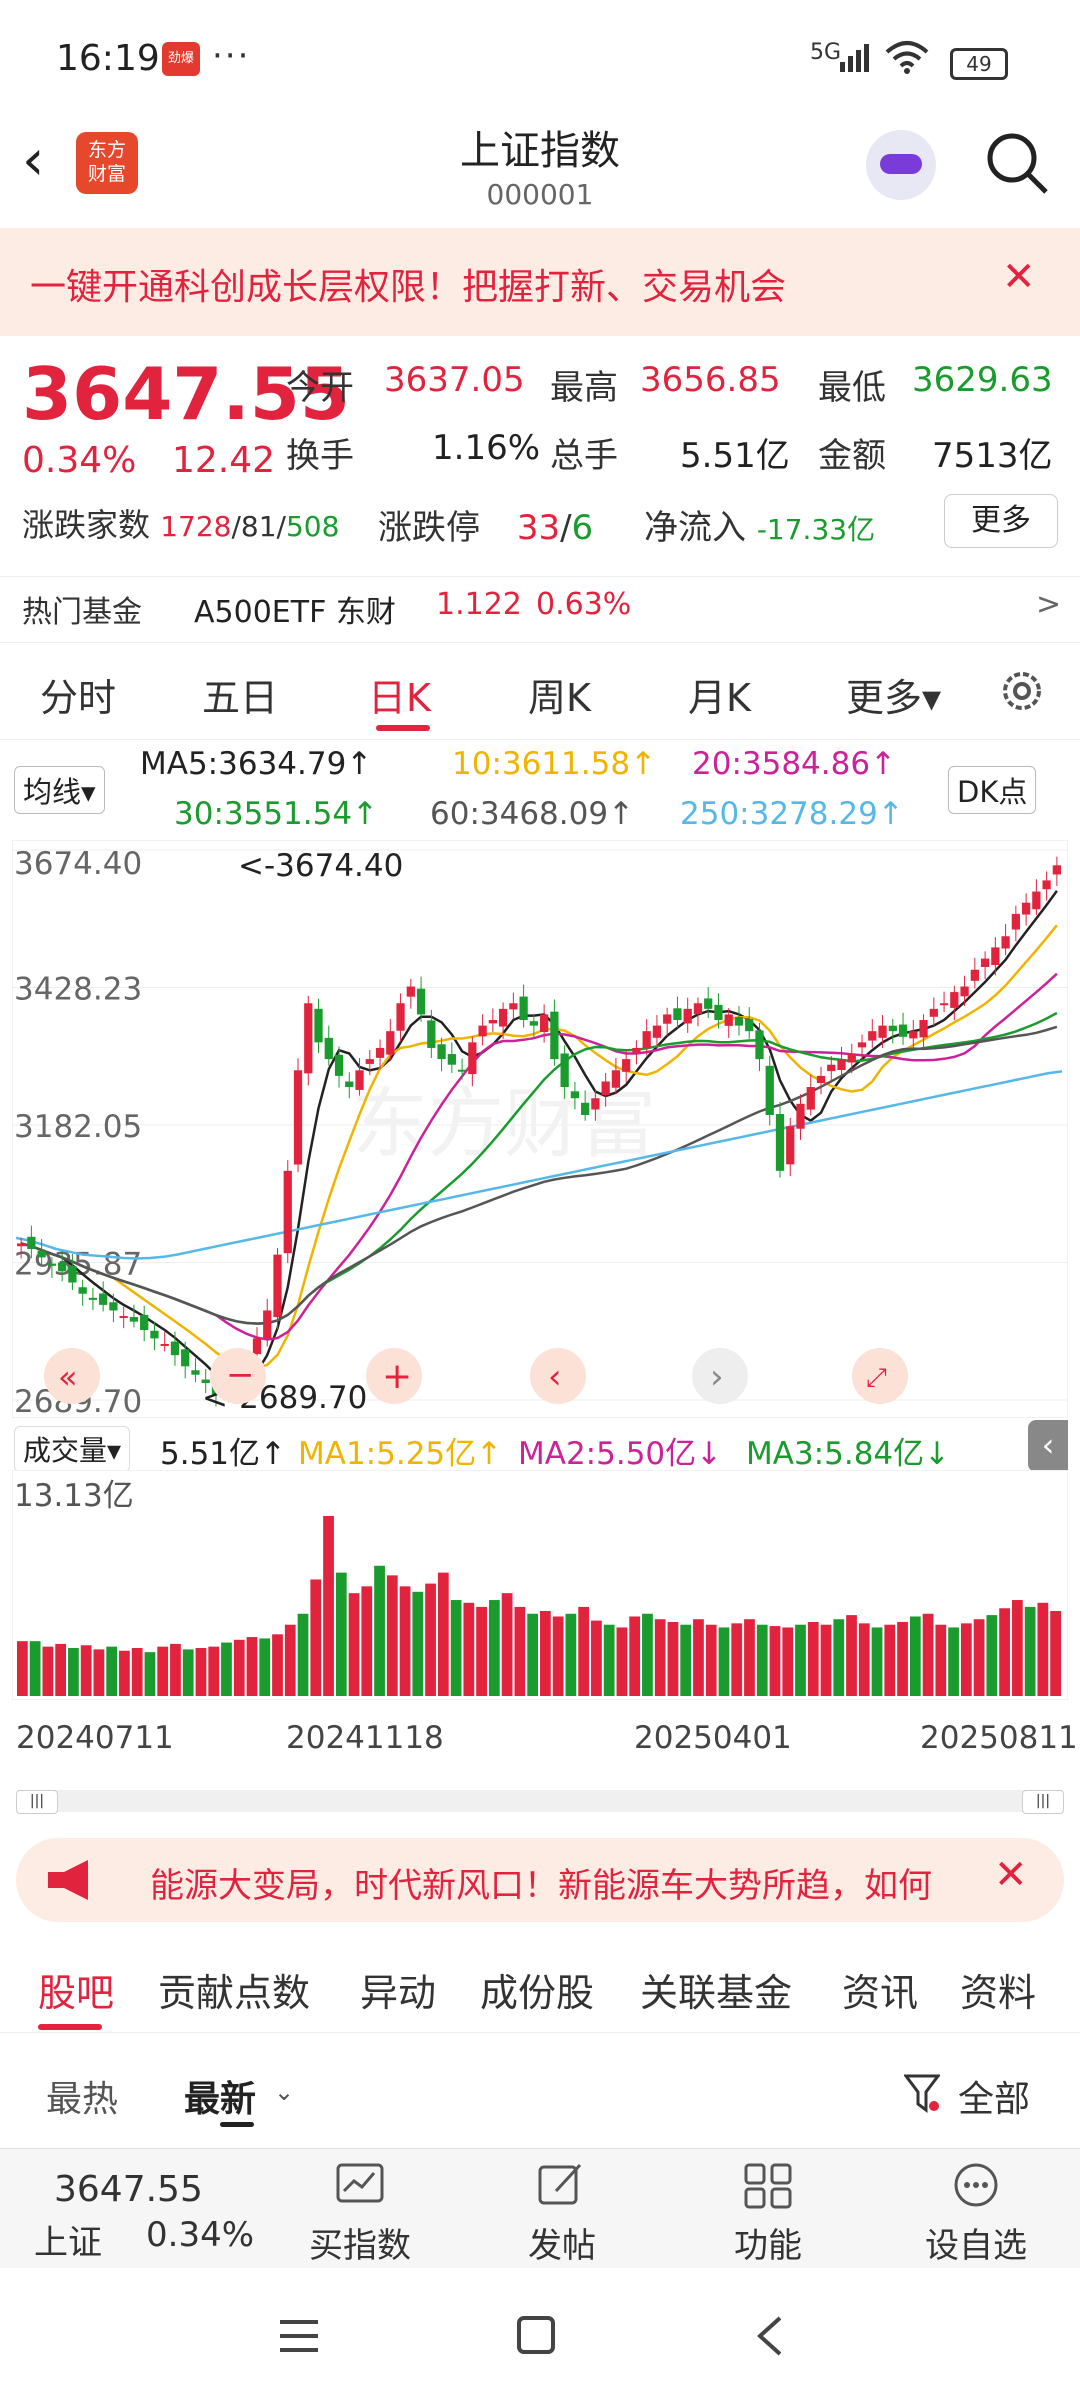 This screenshot has height=2400, width=1080. I want to click on netflow-value: -17.33亿, so click(816, 529).